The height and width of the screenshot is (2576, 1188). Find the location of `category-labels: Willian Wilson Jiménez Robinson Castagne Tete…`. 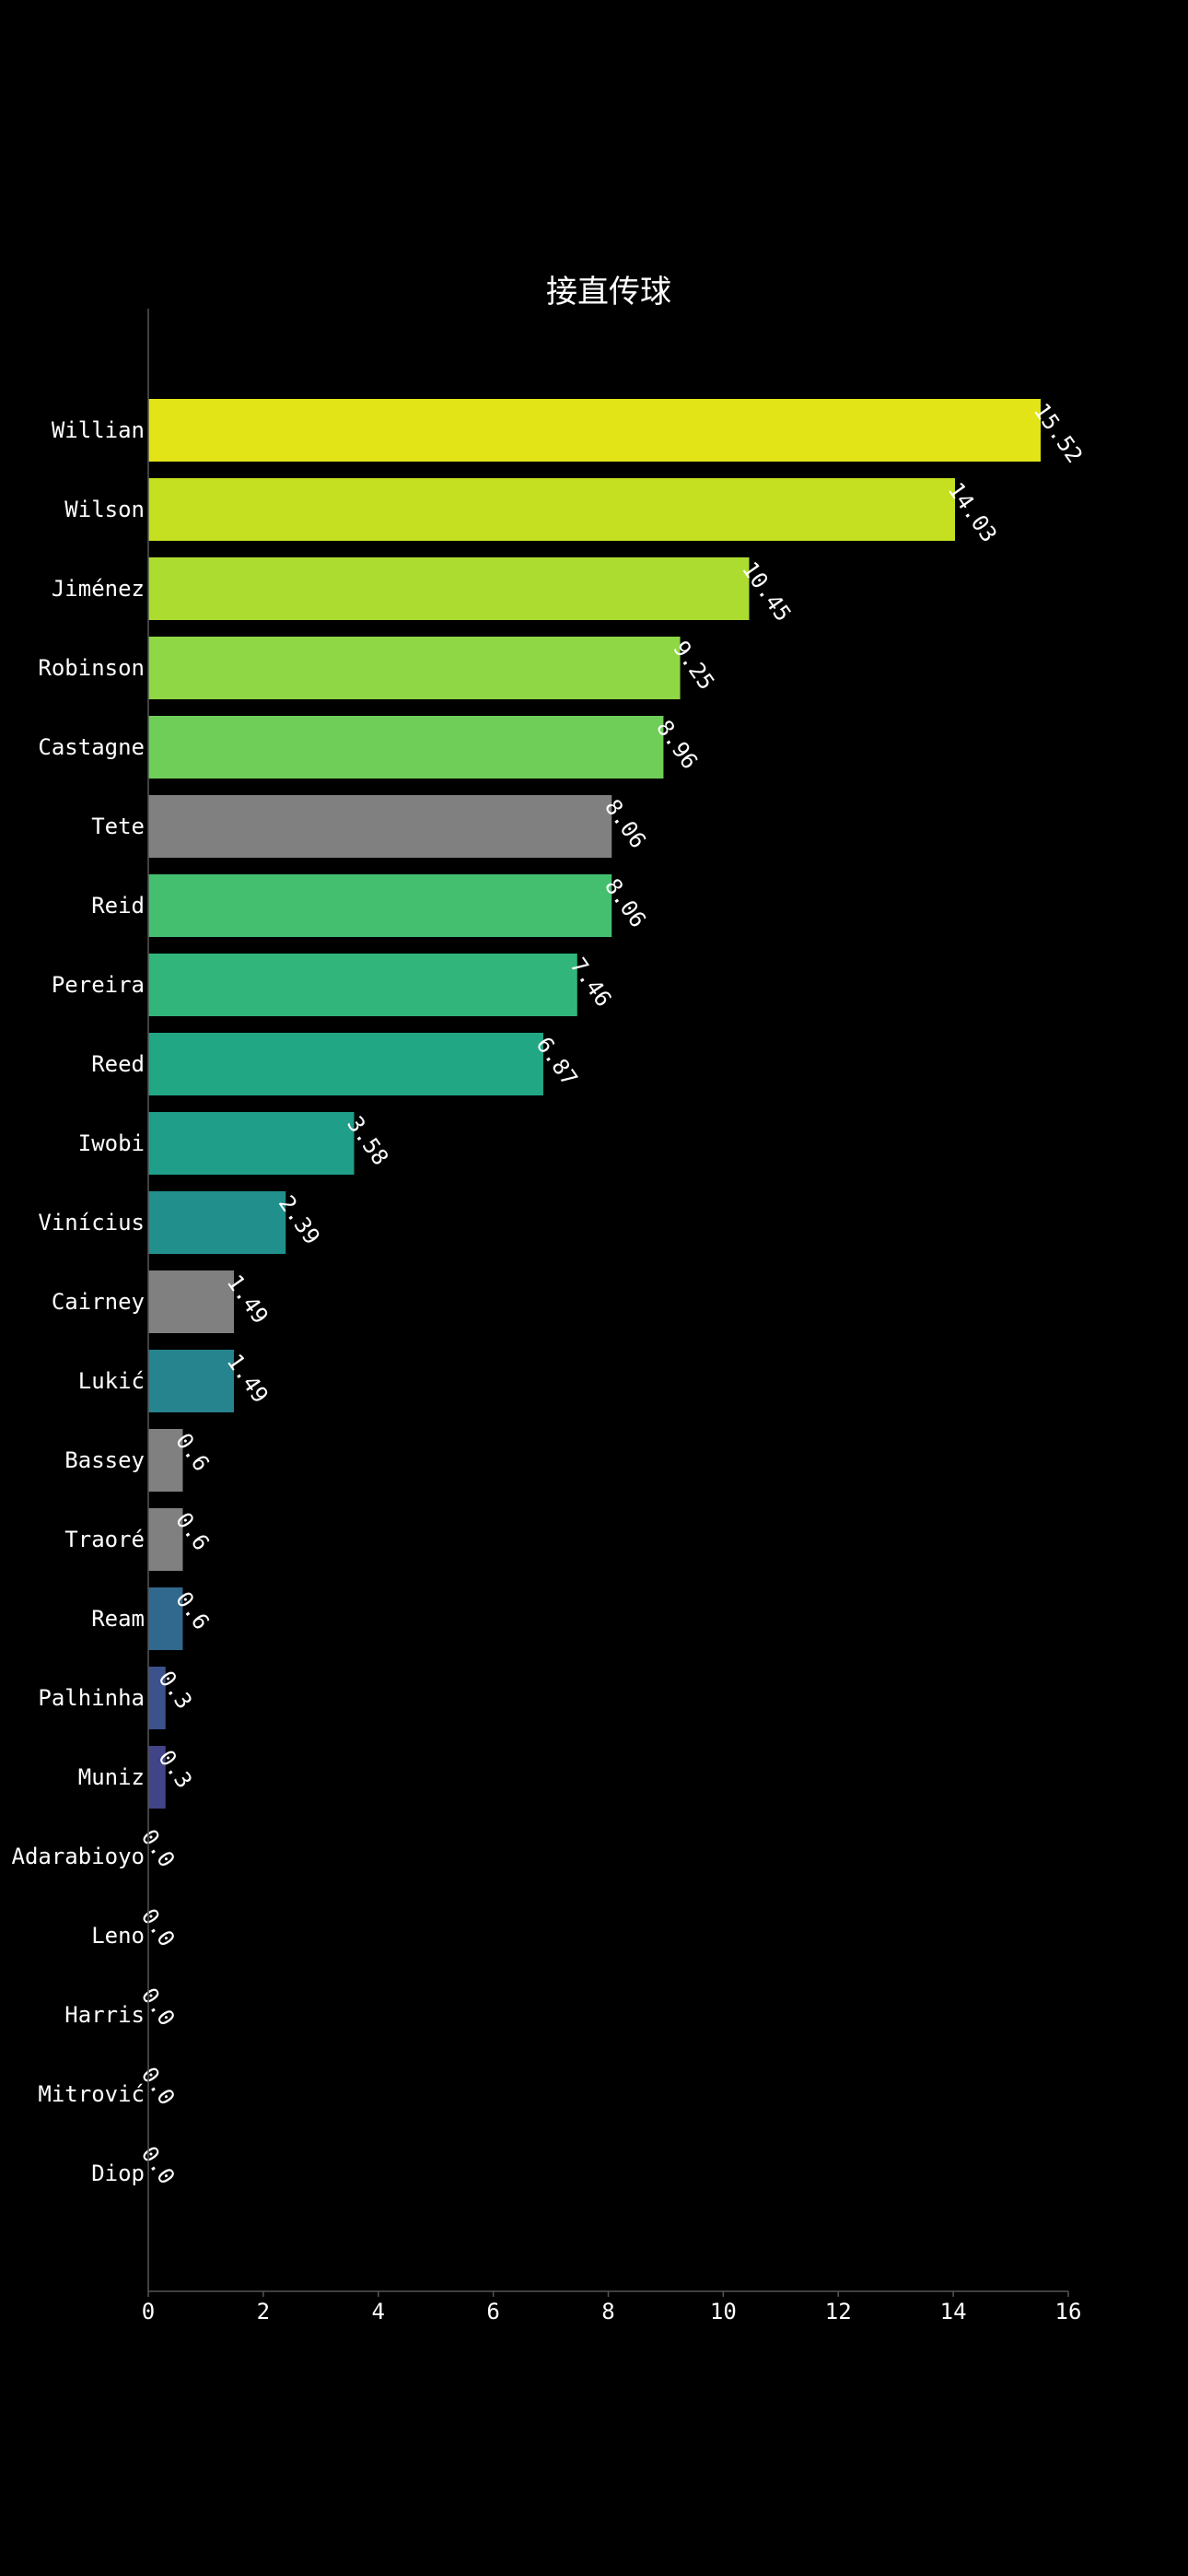

category-labels: Willian Wilson Jiménez Robinson Castagne Tete… is located at coordinates (79, 1301).